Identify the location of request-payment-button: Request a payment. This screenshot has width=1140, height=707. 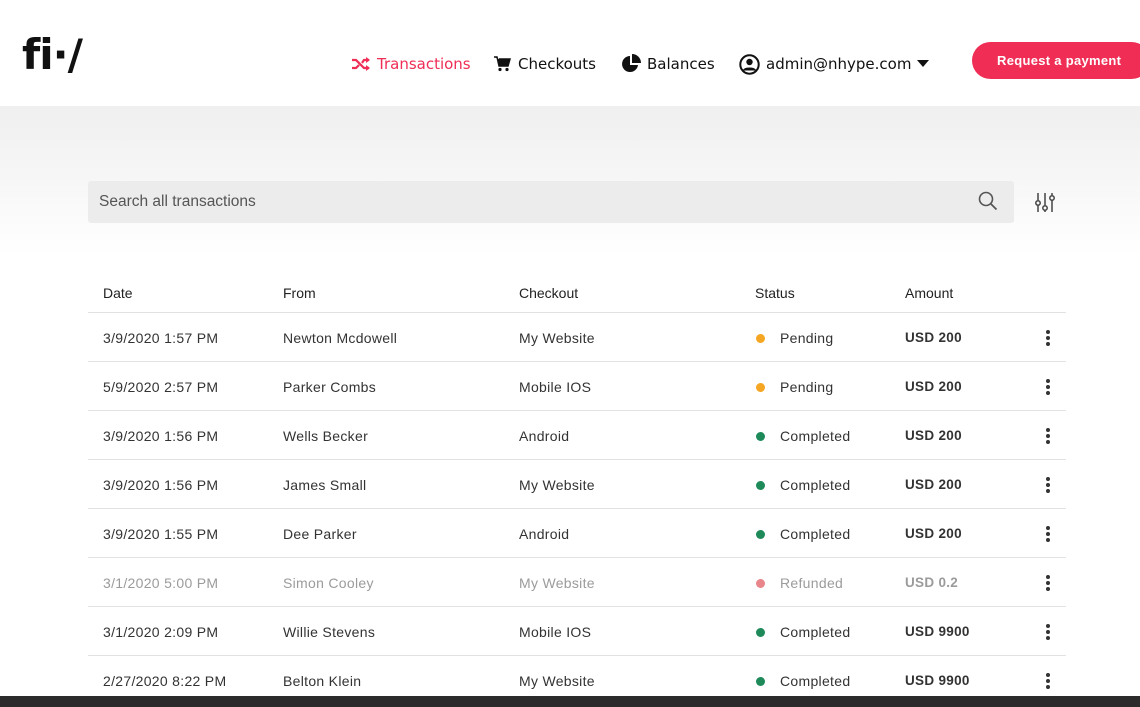
(1056, 60).